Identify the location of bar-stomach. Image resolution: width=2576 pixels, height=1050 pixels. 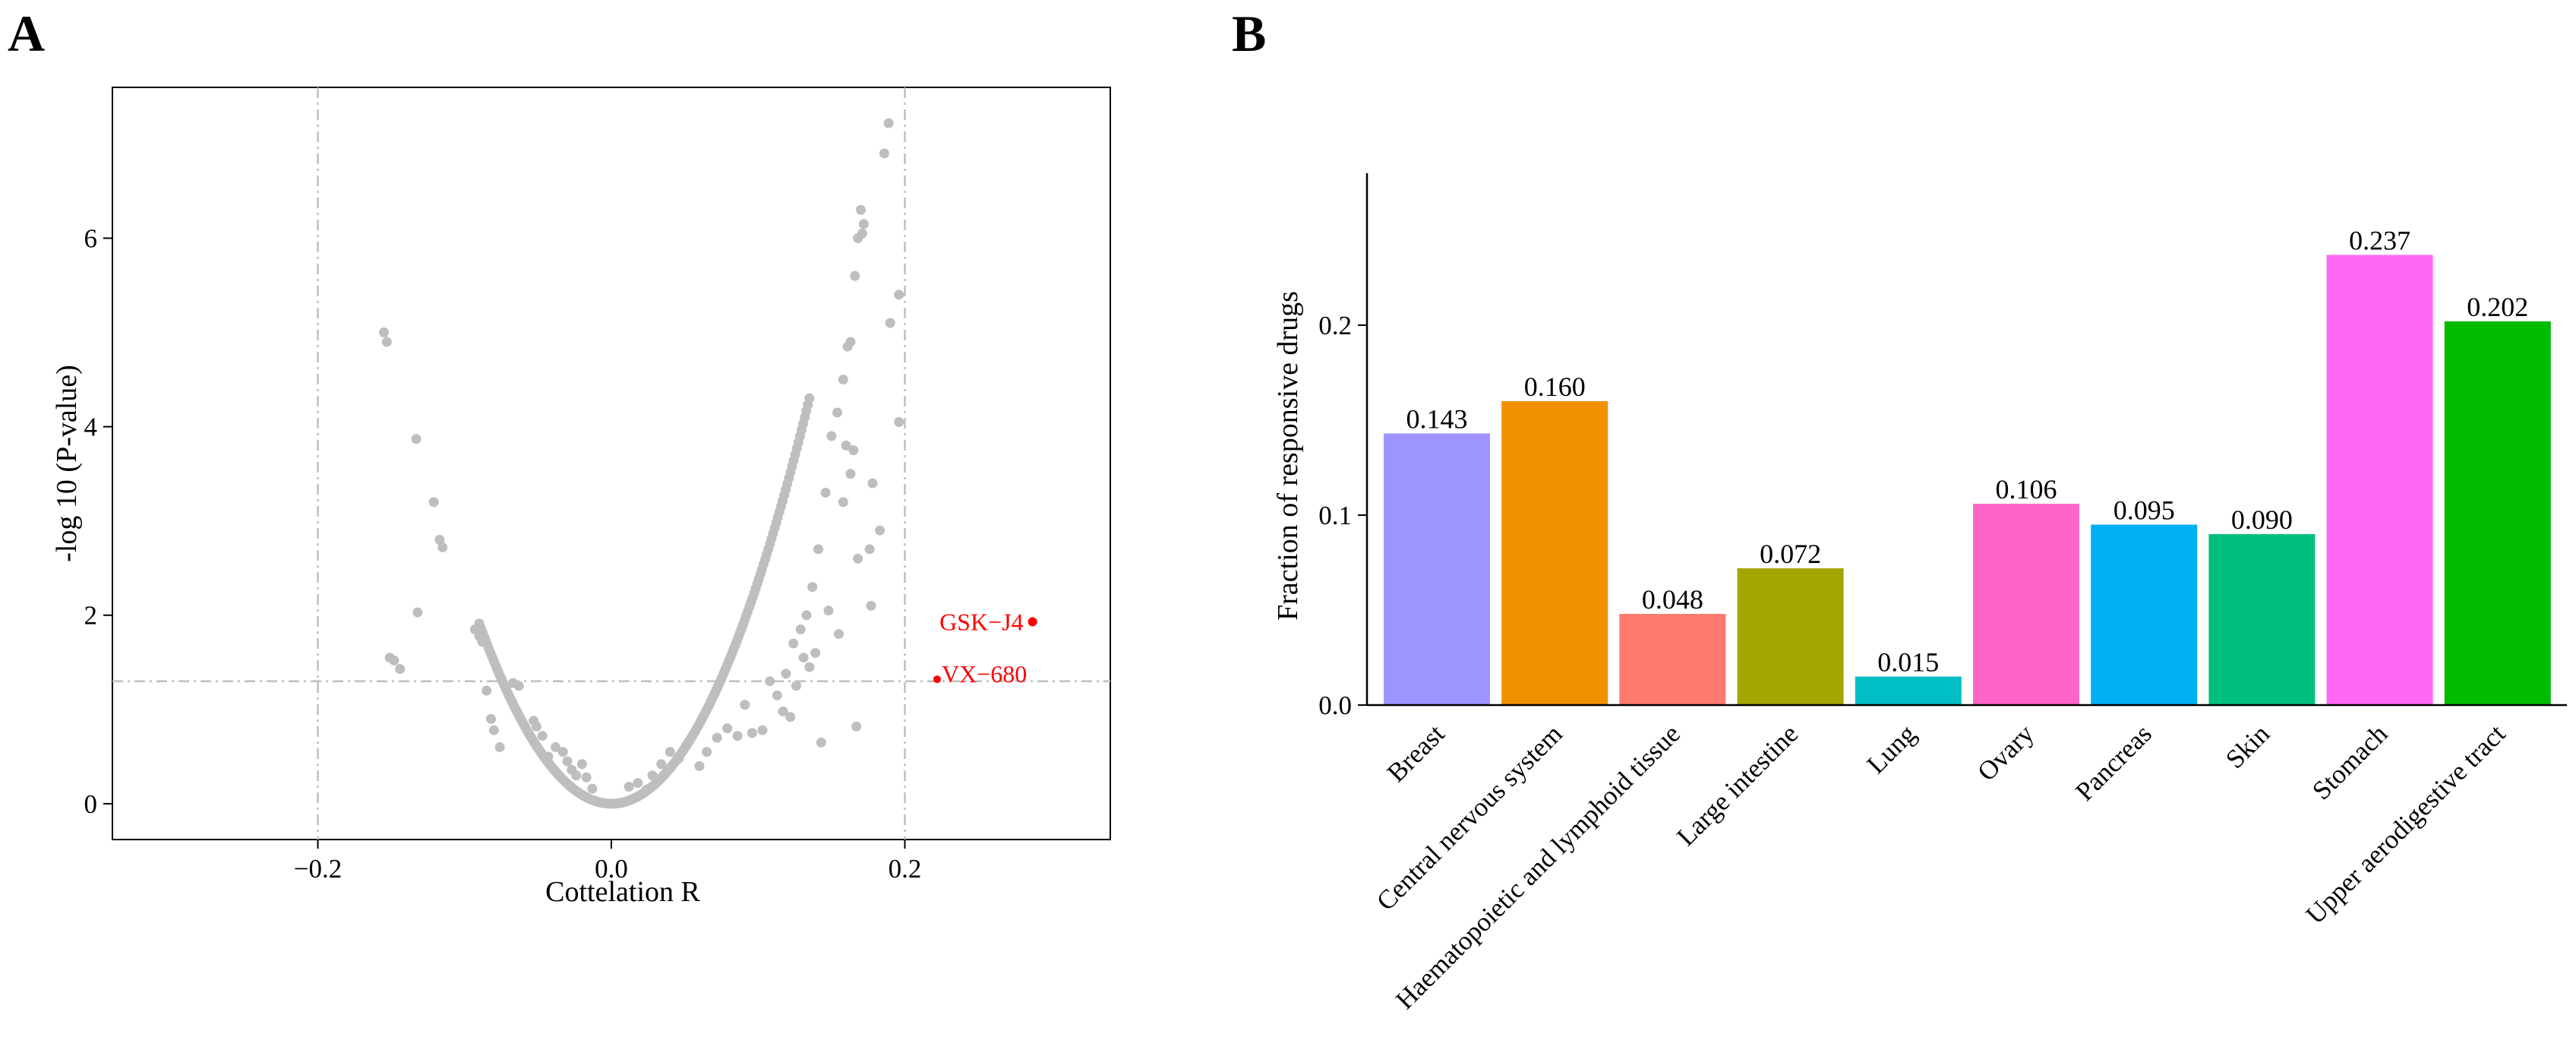
(2379, 480).